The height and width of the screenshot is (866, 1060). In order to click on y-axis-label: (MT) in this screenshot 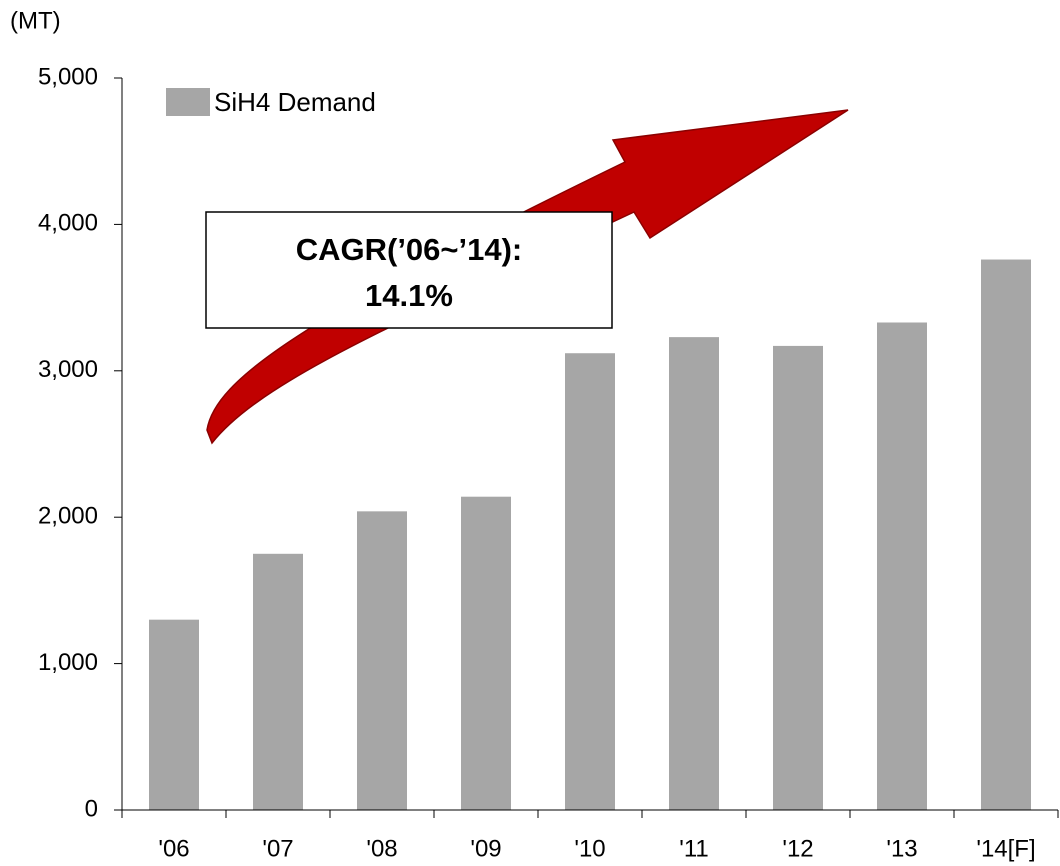, I will do `click(35, 20)`.